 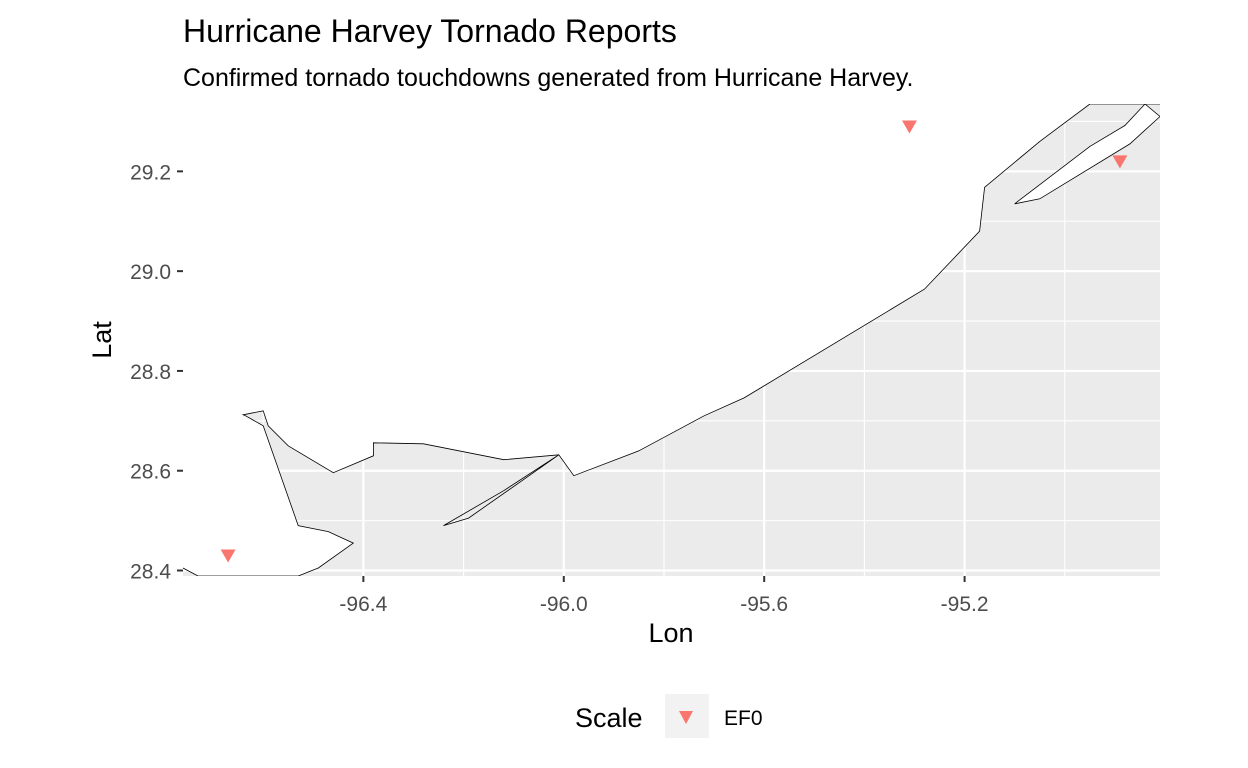 I want to click on legend-label-ef0: EF0, so click(x=743, y=718).